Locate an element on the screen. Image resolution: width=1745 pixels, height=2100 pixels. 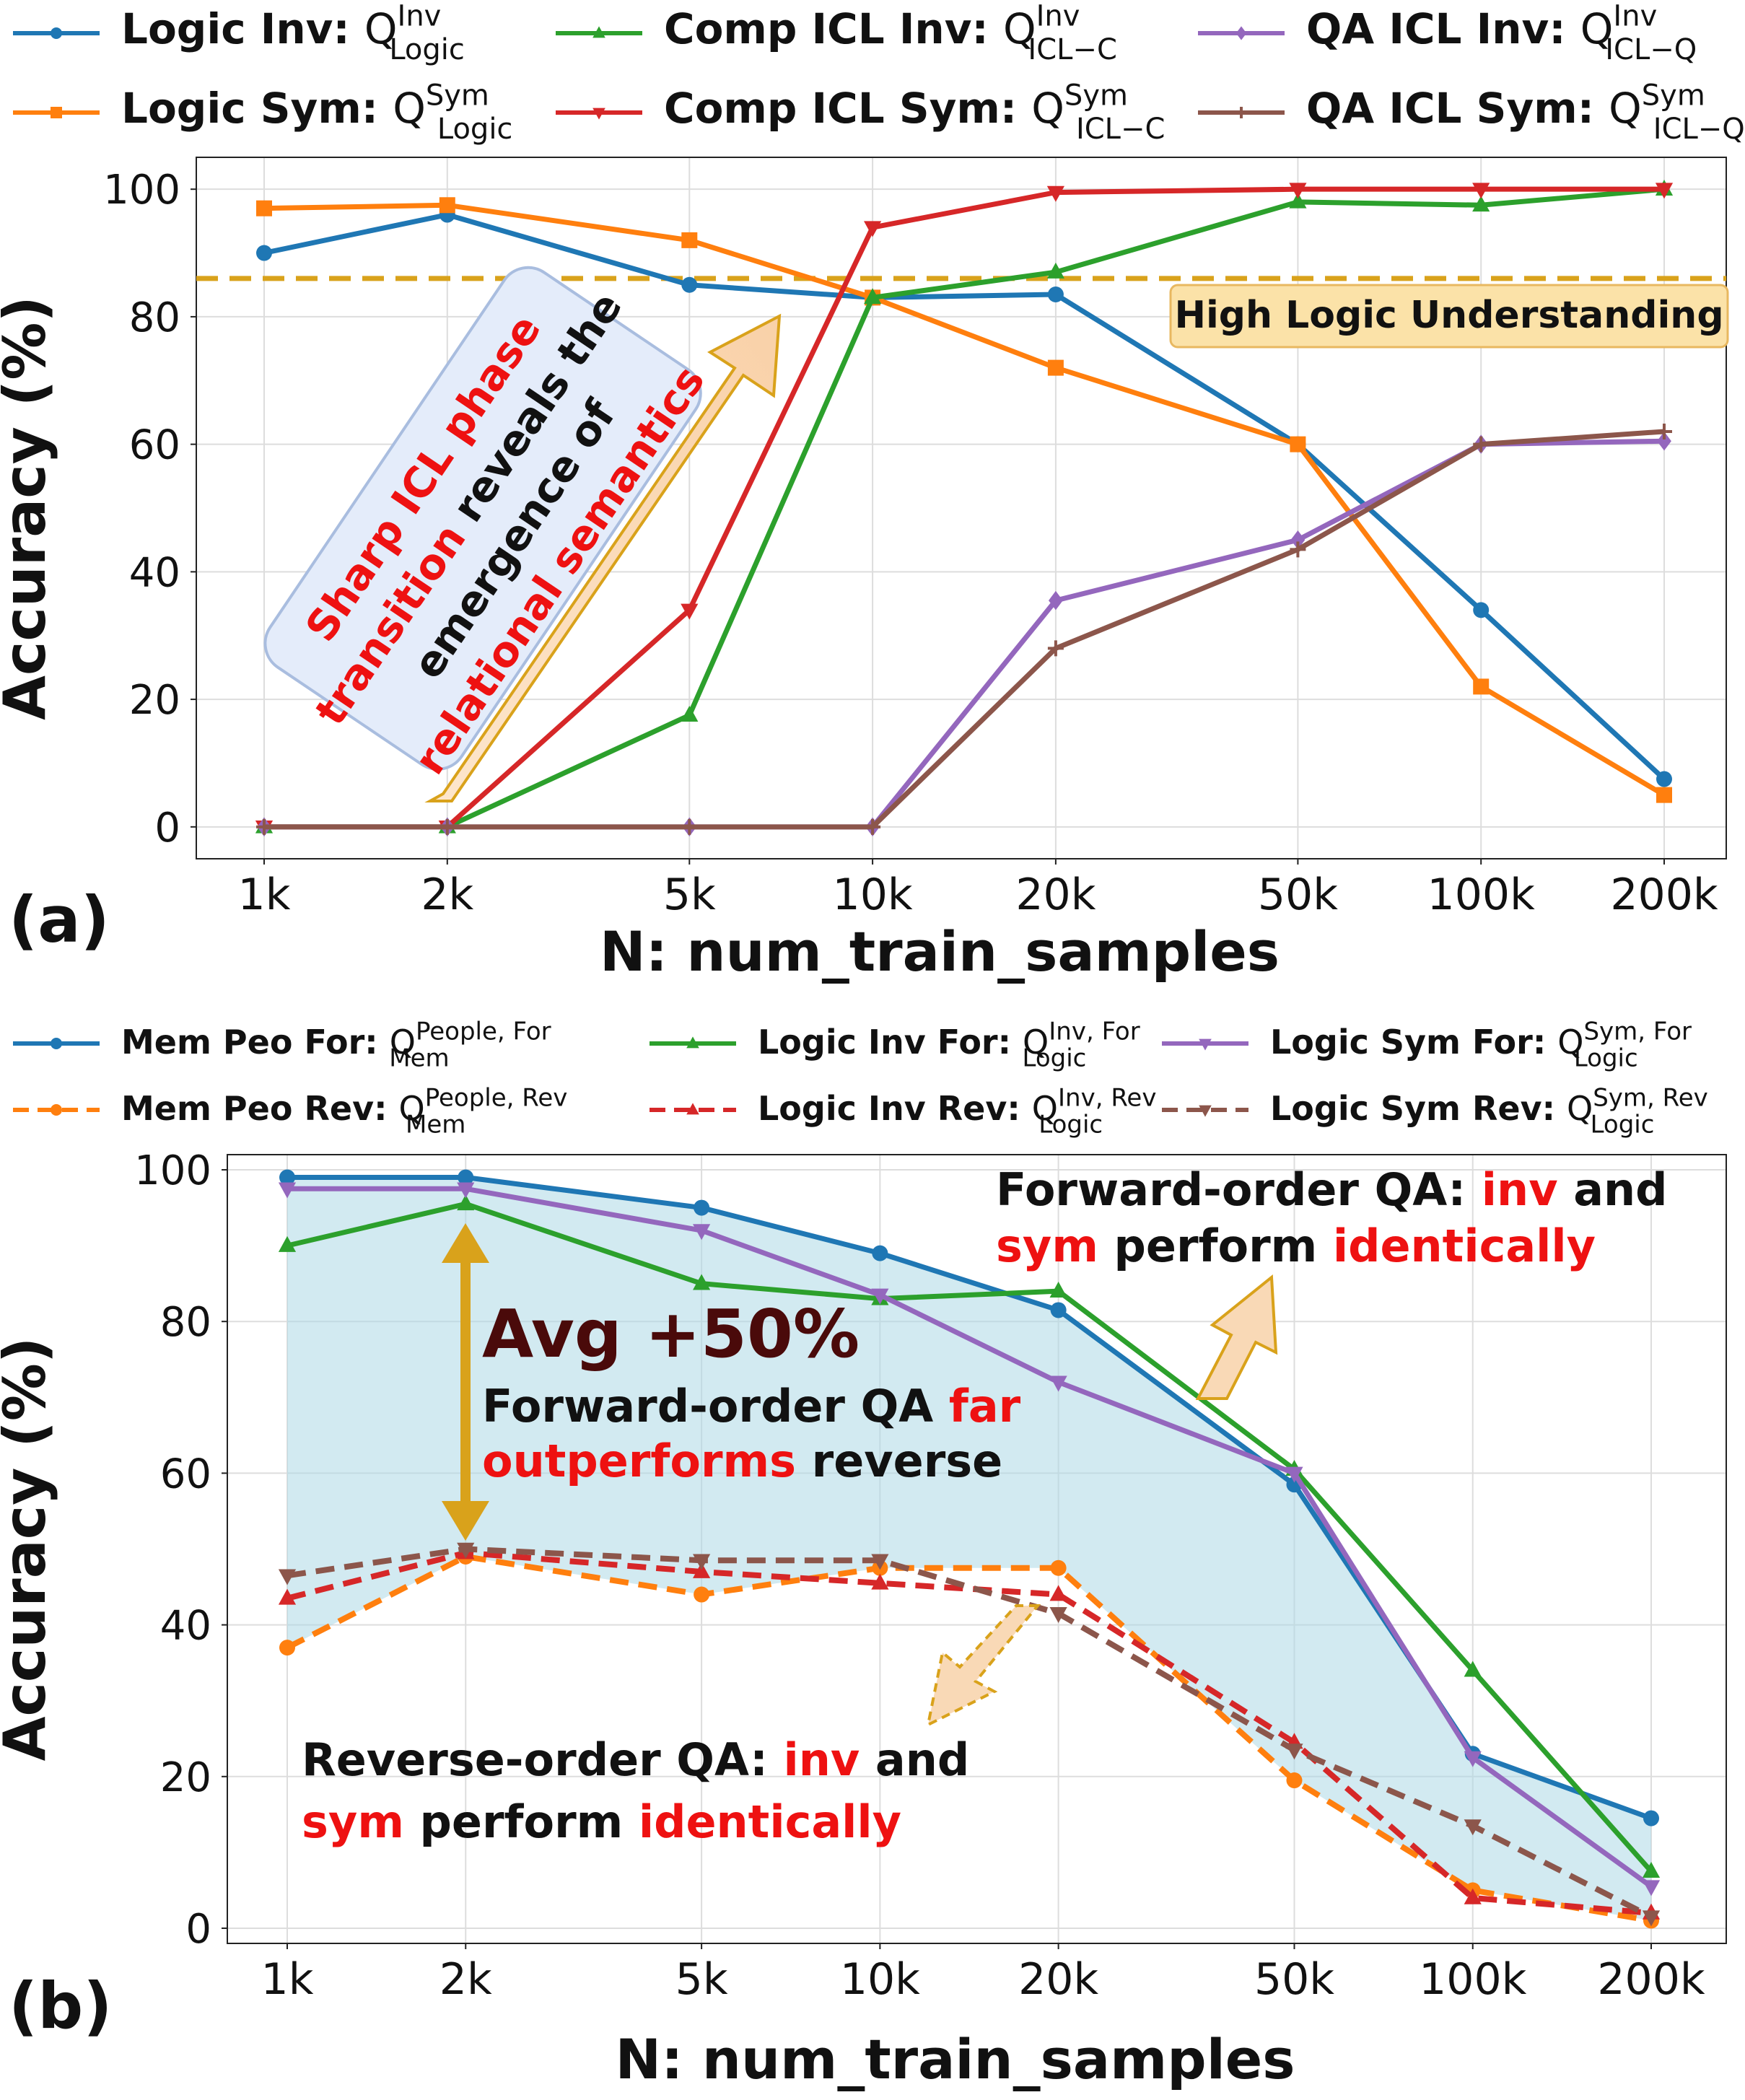
reverse-identical-text-run: sym is located at coordinates (353, 1821).